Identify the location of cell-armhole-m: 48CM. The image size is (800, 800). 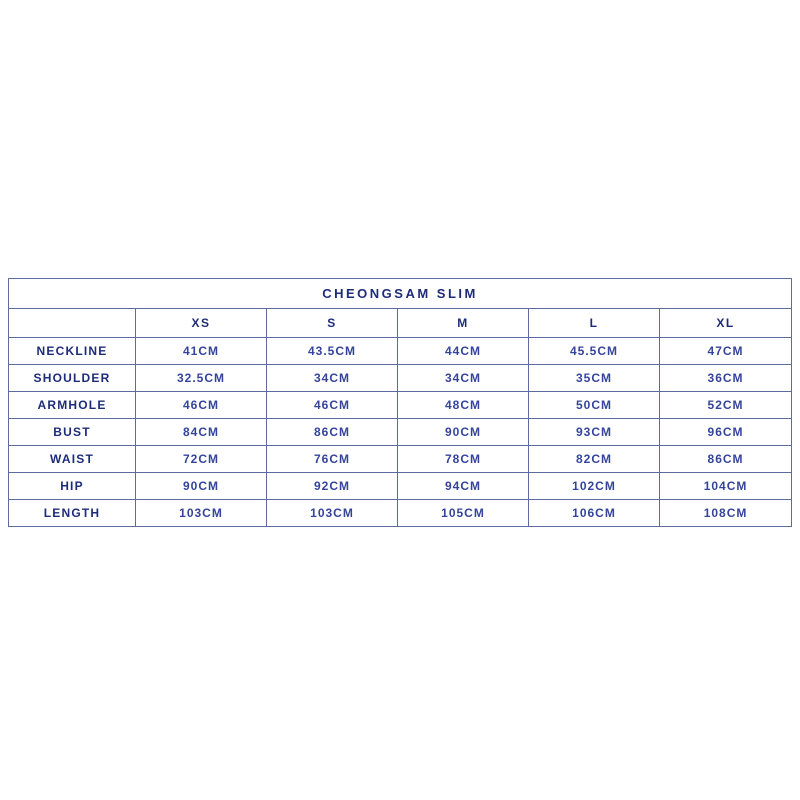
(463, 405).